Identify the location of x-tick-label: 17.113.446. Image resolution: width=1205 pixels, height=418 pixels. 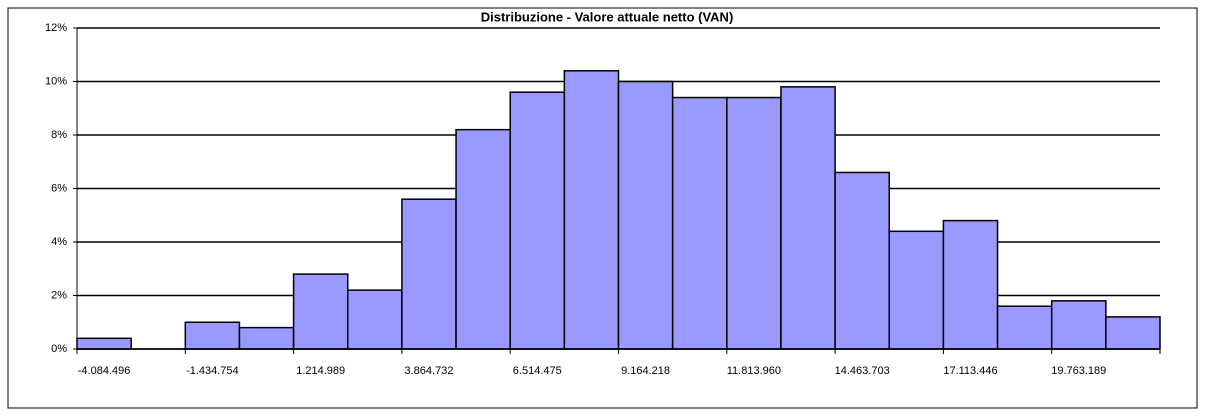
(970, 371).